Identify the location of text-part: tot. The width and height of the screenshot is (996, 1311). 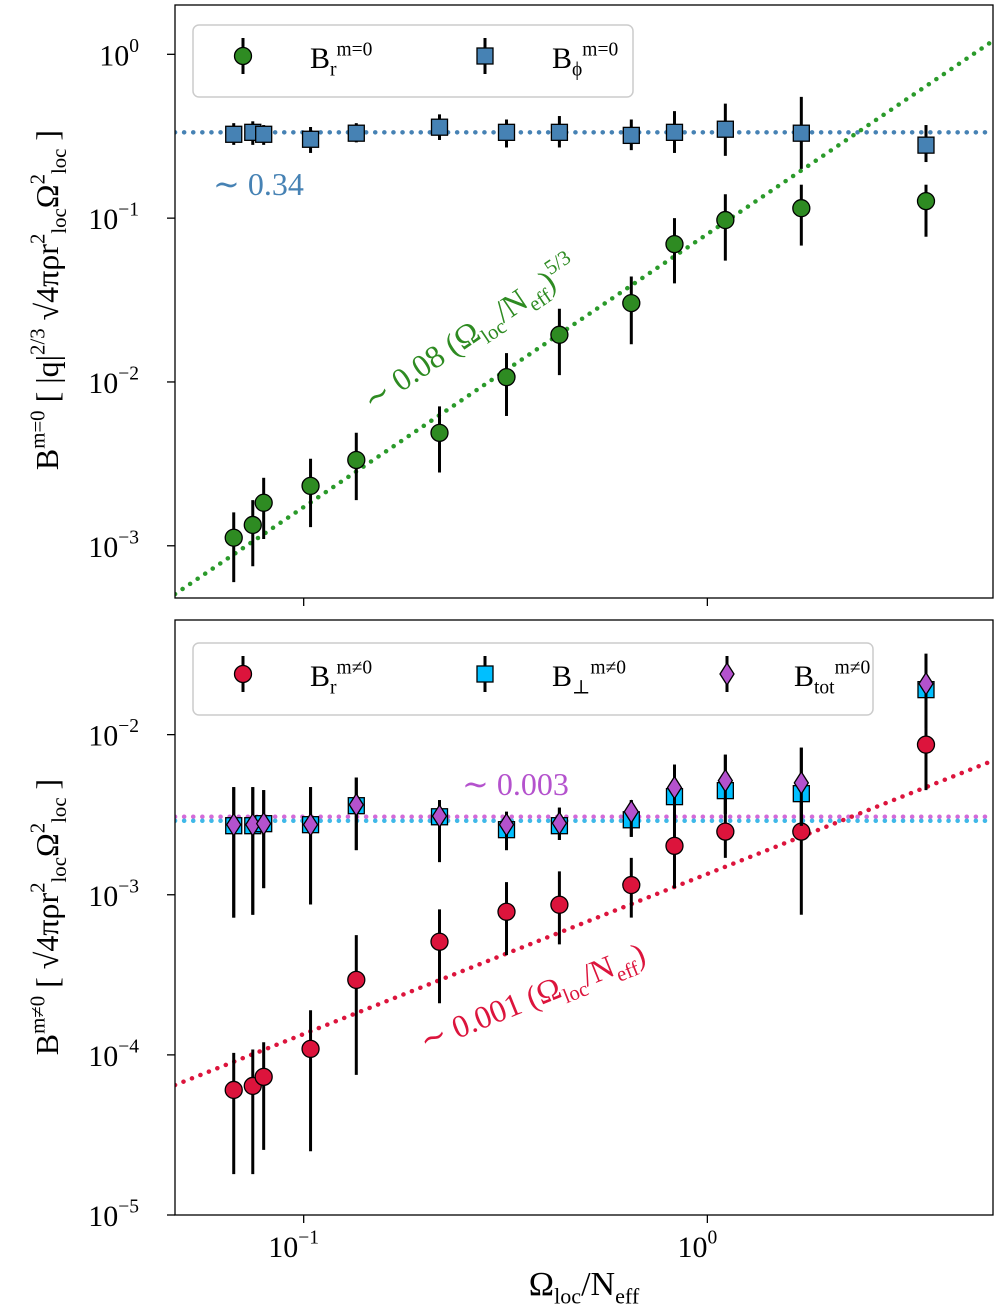
(824, 688).